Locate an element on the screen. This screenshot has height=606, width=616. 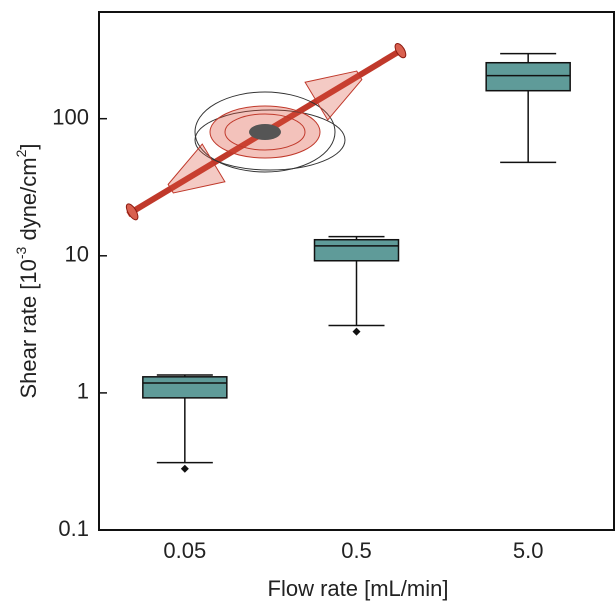
inset-flow is located at coordinates (265, 132).